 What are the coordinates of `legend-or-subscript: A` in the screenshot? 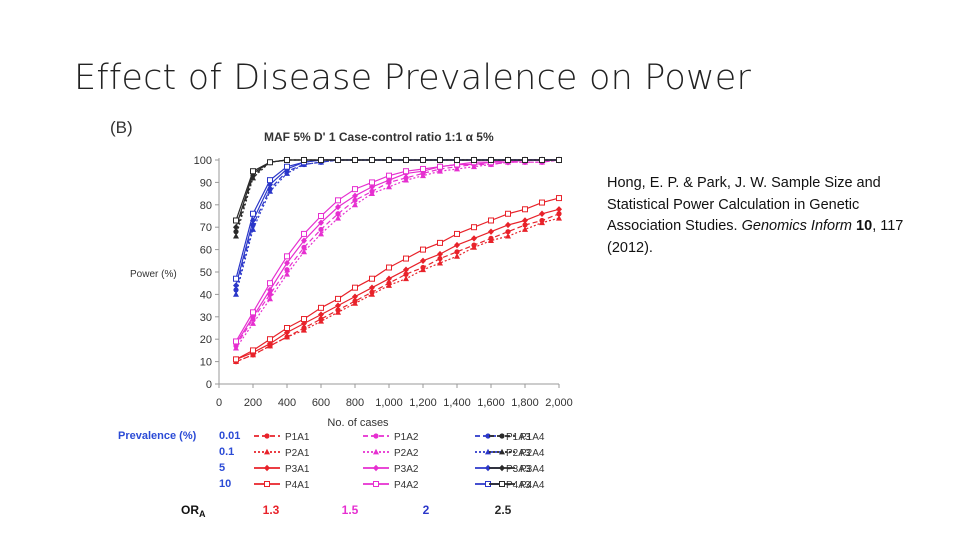 It's located at (202, 514).